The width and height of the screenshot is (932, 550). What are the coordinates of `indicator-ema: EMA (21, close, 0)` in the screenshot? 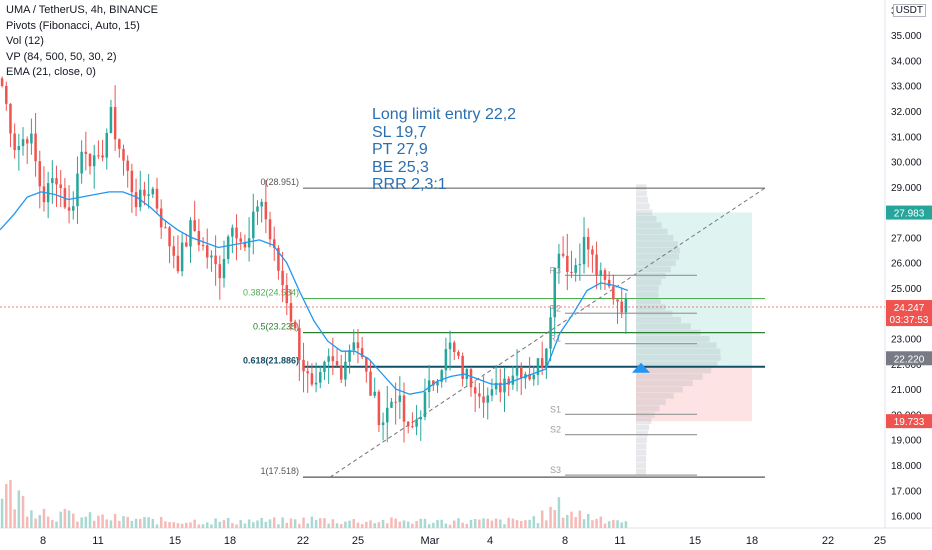 It's located at (51, 72).